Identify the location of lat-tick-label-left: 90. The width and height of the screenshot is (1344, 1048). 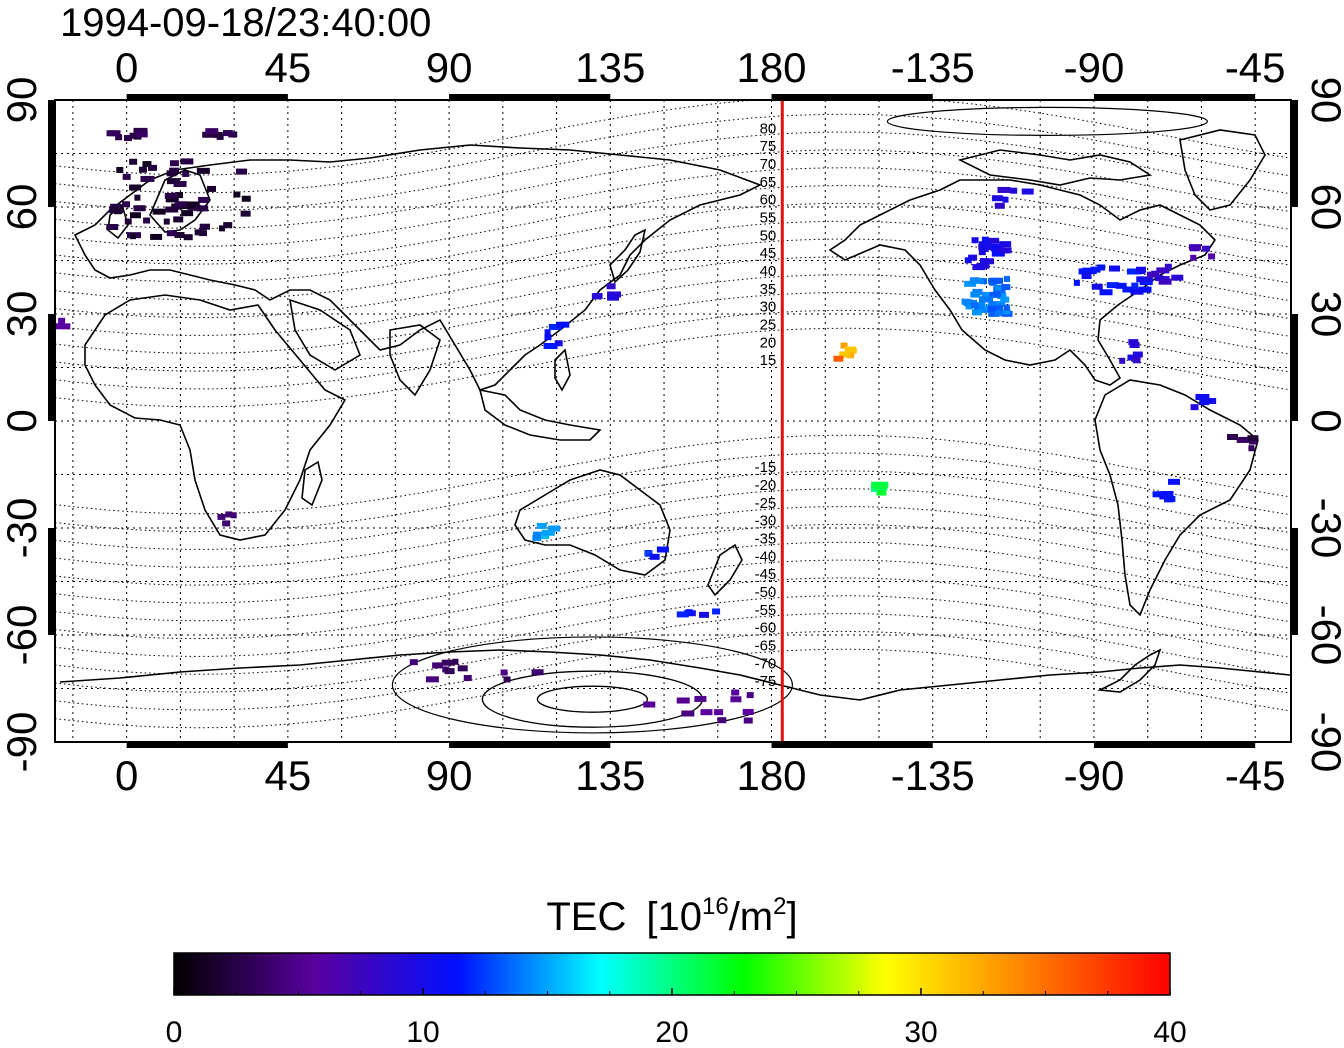
(22, 100).